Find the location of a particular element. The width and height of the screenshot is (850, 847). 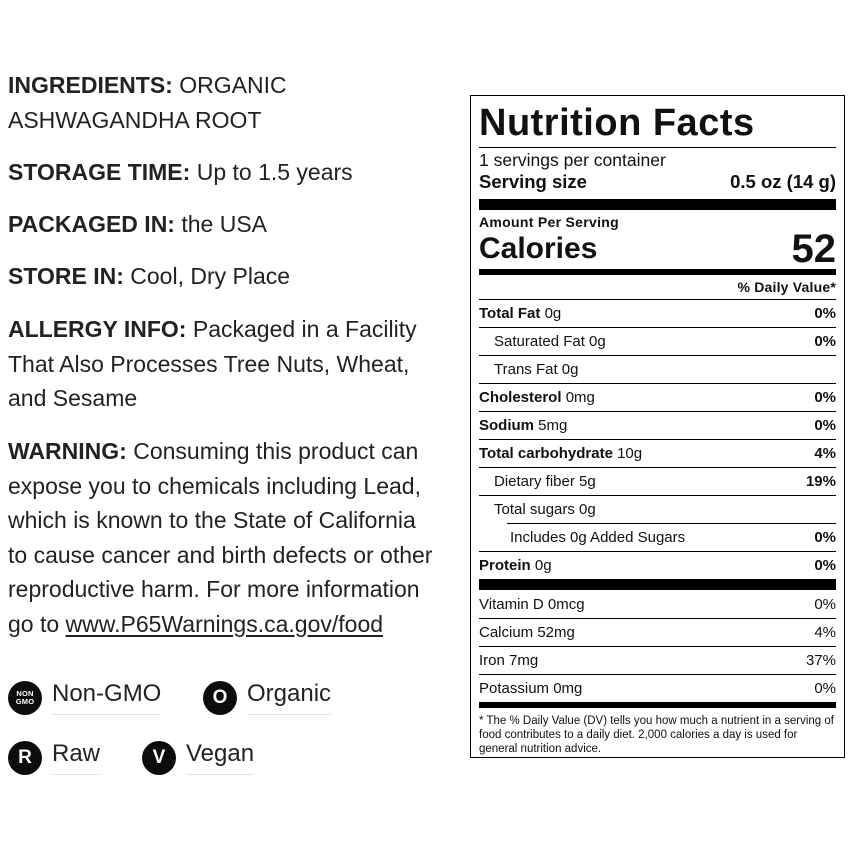

nutrition-facts-title: Nutrition Facts is located at coordinates (617, 123).